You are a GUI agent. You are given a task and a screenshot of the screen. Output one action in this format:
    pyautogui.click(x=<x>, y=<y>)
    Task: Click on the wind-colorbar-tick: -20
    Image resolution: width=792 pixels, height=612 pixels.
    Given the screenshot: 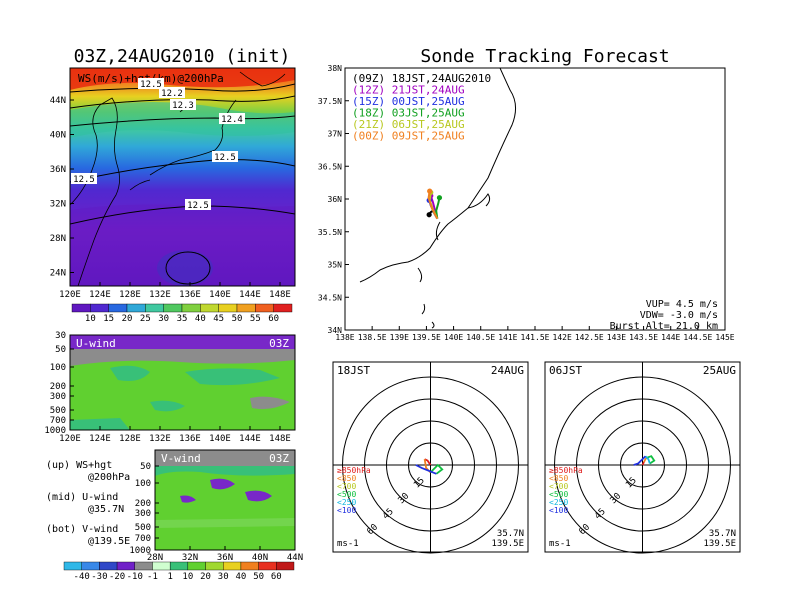 What is the action you would take?
    pyautogui.click(x=117, y=577)
    